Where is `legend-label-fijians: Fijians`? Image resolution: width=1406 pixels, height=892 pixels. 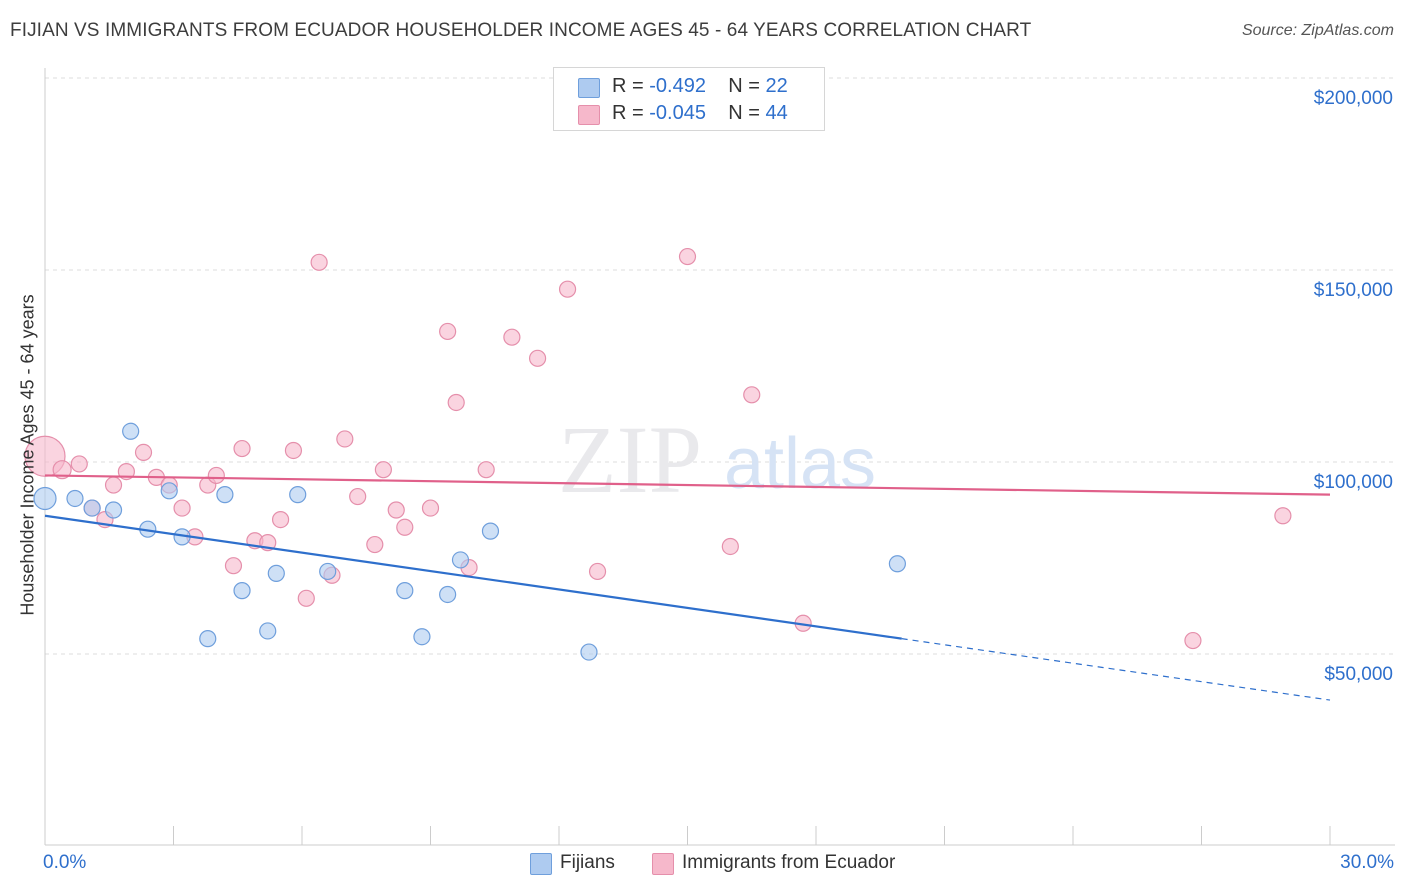 legend-label-fijians: Fijians is located at coordinates (587, 862).